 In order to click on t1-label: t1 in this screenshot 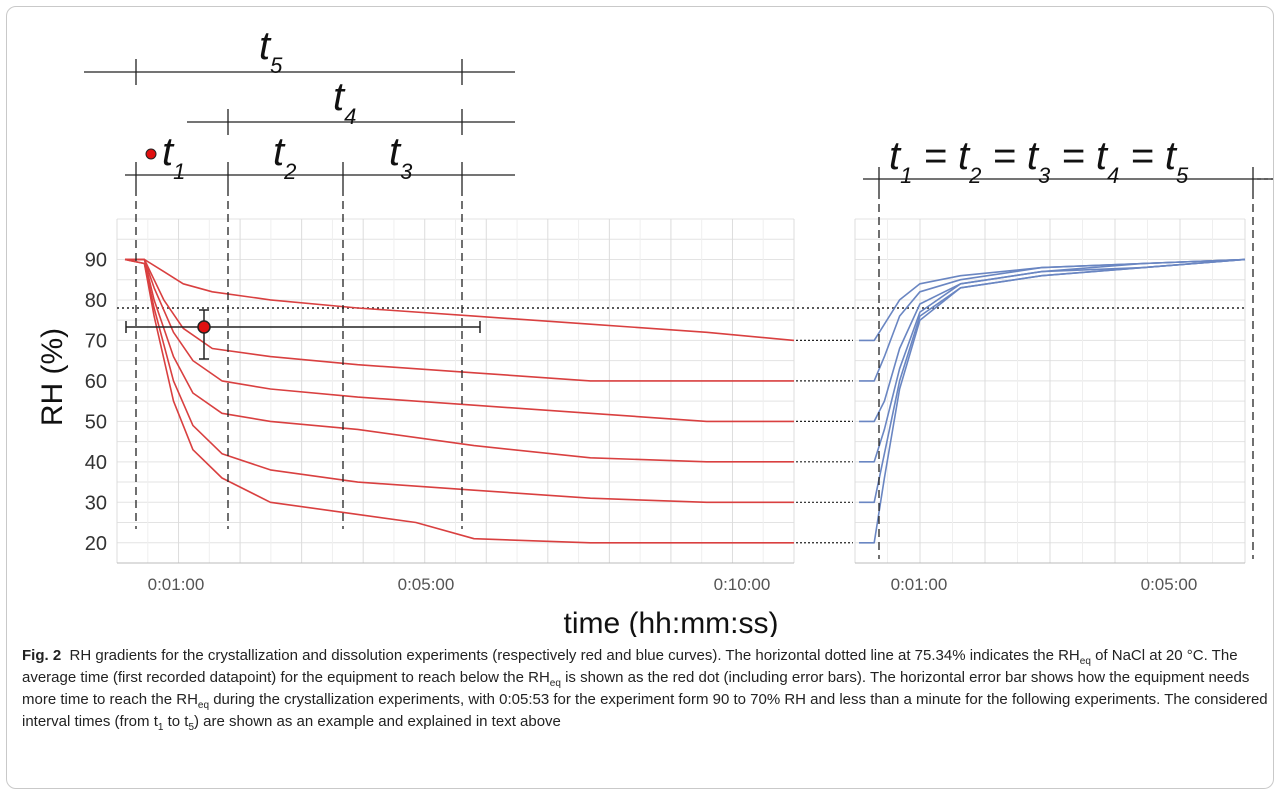, I will do `click(173, 157)`.